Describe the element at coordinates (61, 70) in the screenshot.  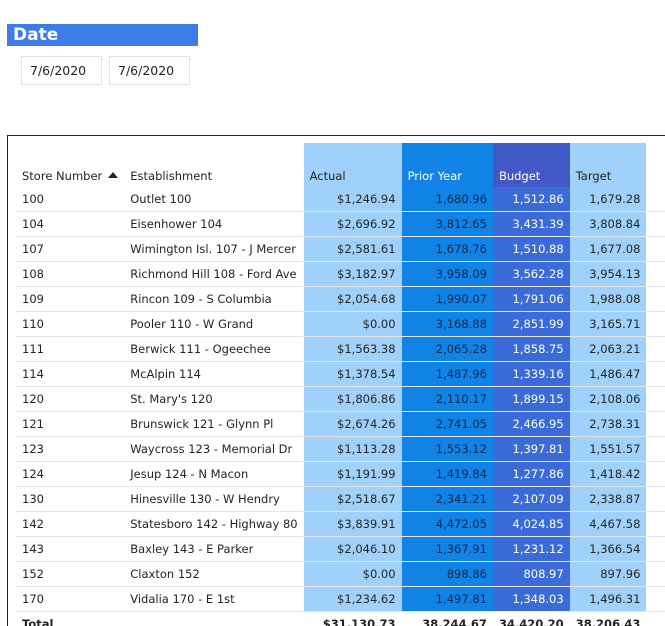
I see `start-date-input: 7/6/2020` at that location.